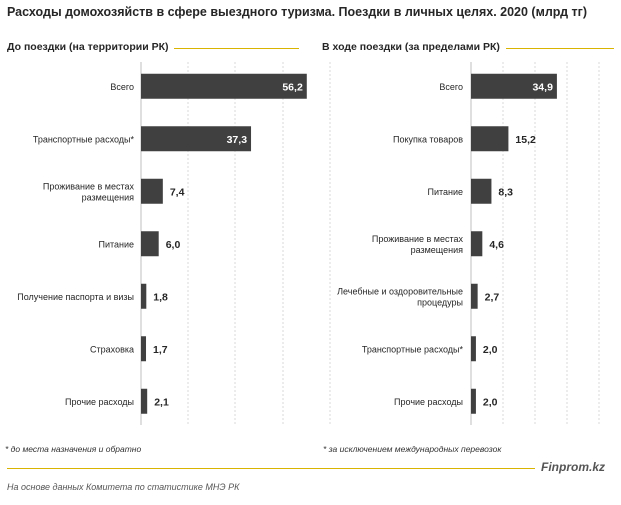 The image size is (621, 505). What do you see at coordinates (440, 302) in the screenshot?
I see `right-category-label: процедуры` at bounding box center [440, 302].